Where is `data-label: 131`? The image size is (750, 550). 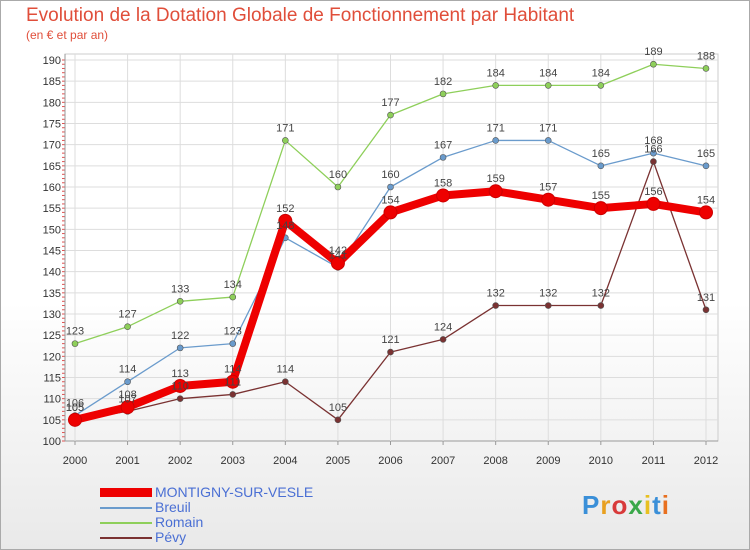
data-label: 131 is located at coordinates (706, 298).